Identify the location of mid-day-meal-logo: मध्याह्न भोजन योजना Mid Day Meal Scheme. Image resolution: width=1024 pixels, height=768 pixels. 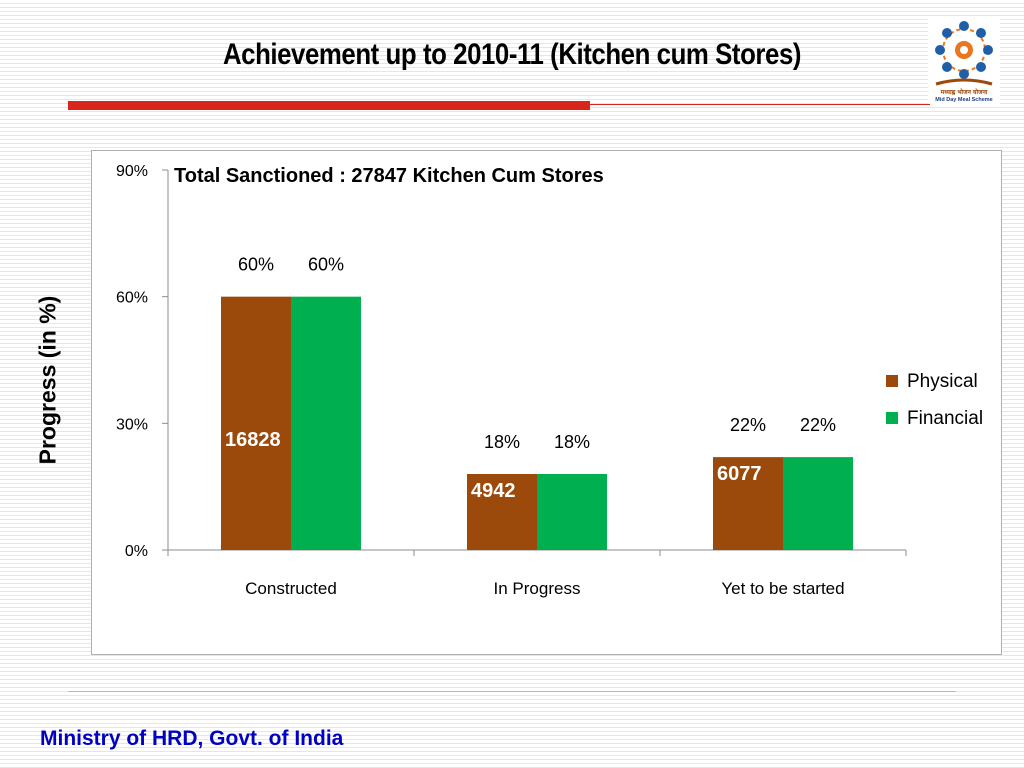
(964, 61).